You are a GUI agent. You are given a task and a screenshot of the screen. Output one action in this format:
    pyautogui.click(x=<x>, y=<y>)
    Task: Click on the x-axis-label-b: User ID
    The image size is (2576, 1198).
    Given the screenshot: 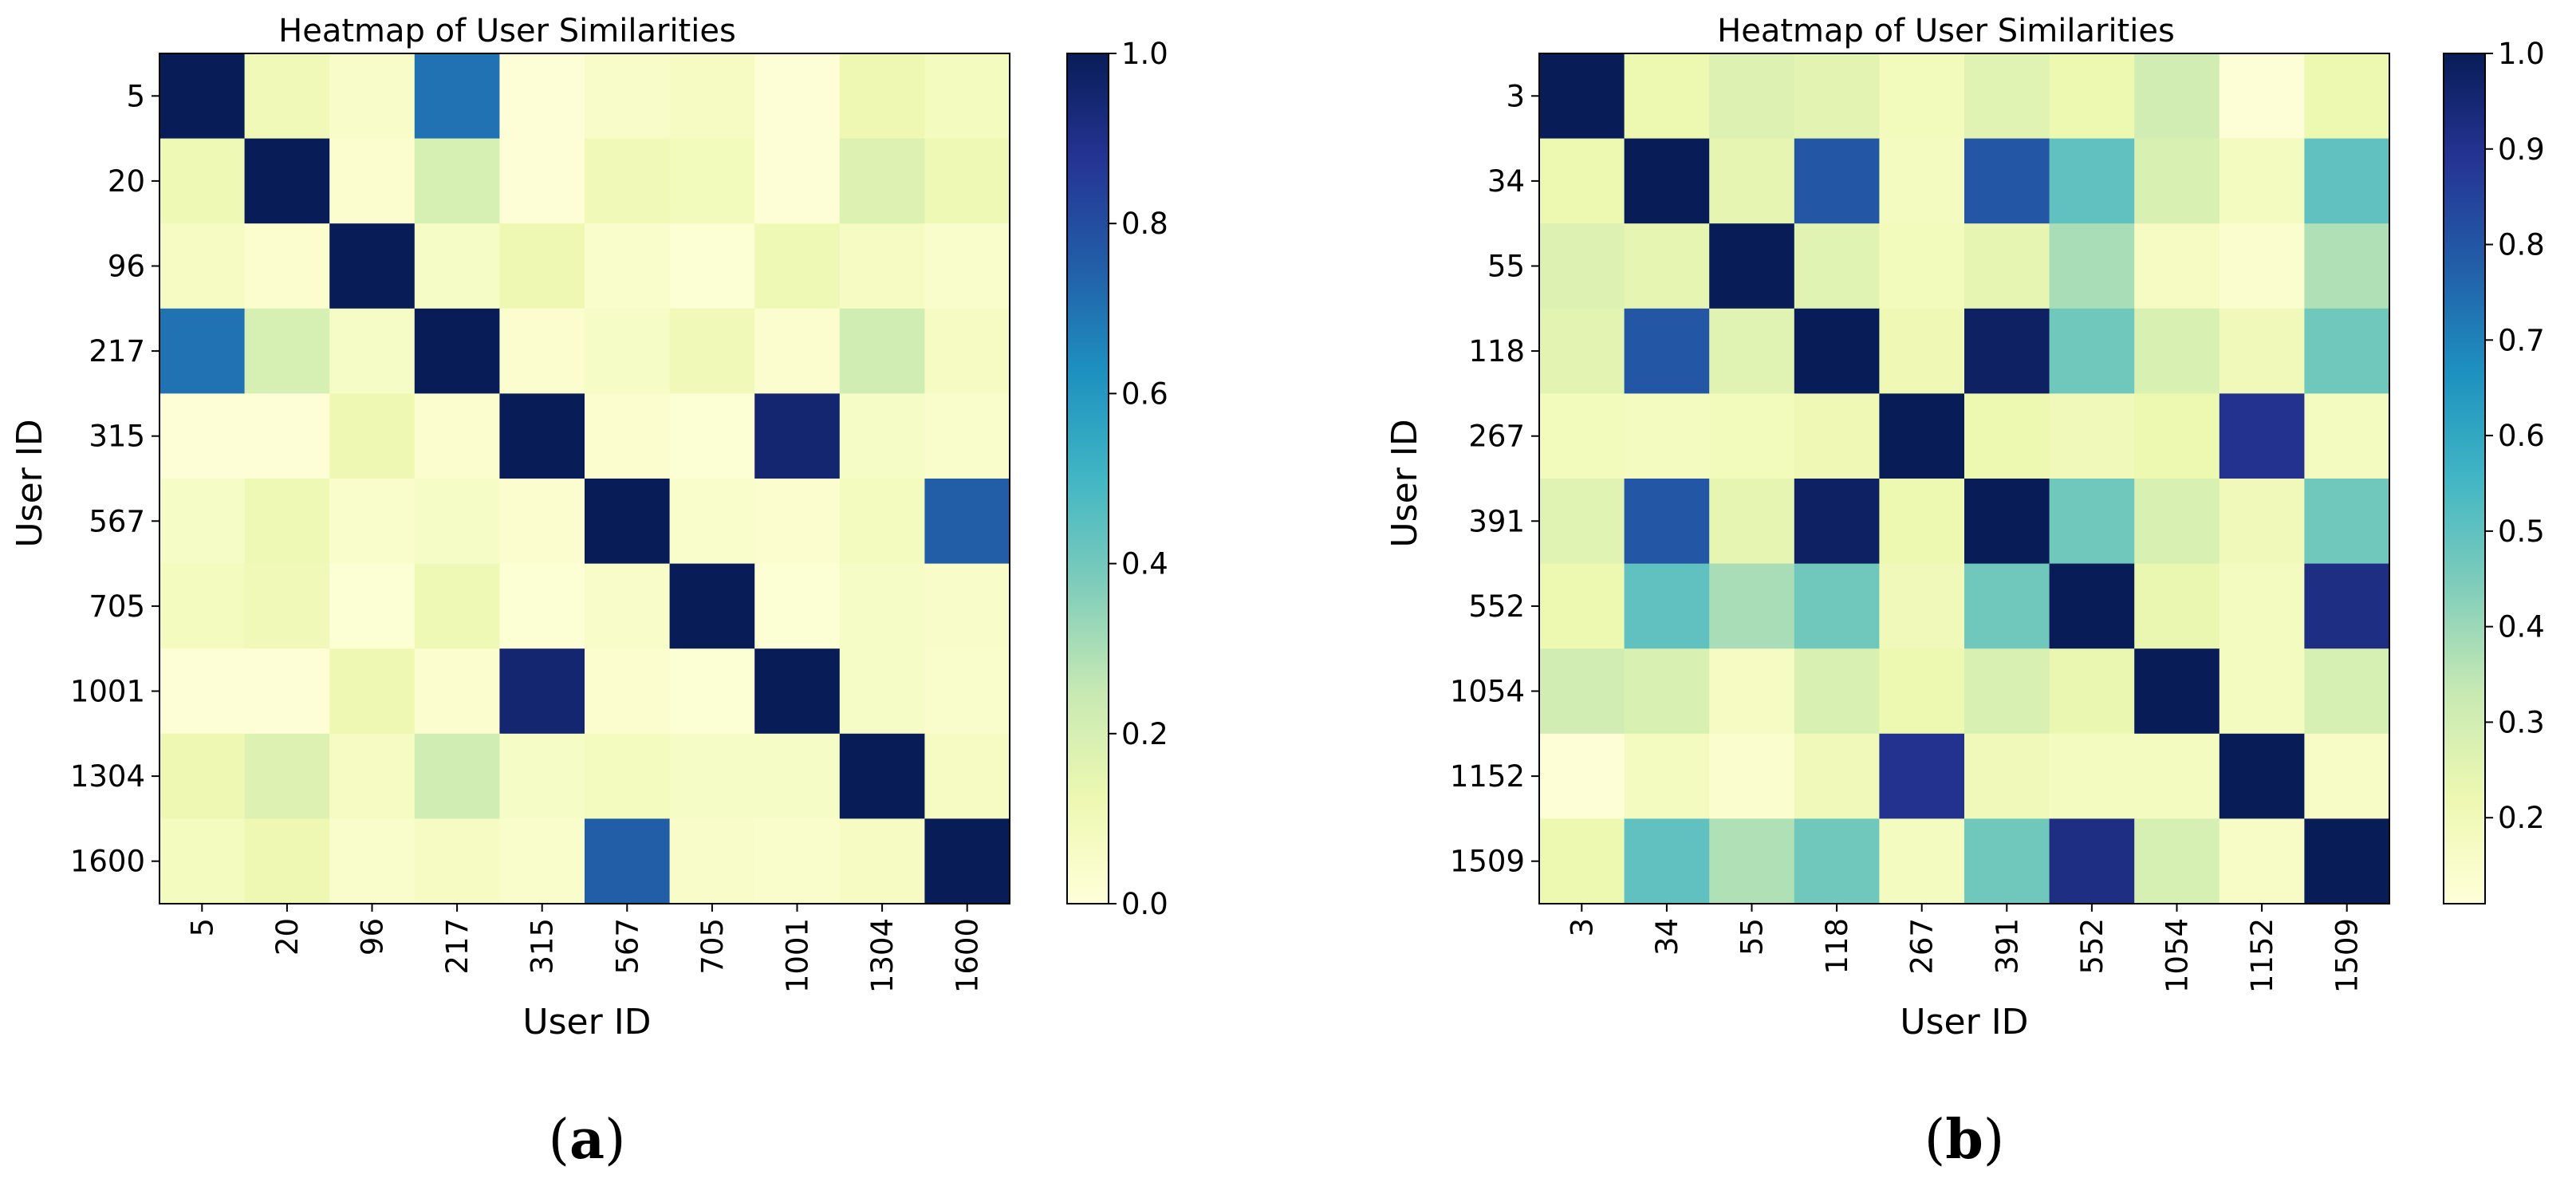 What is the action you would take?
    pyautogui.click(x=1964, y=1022)
    